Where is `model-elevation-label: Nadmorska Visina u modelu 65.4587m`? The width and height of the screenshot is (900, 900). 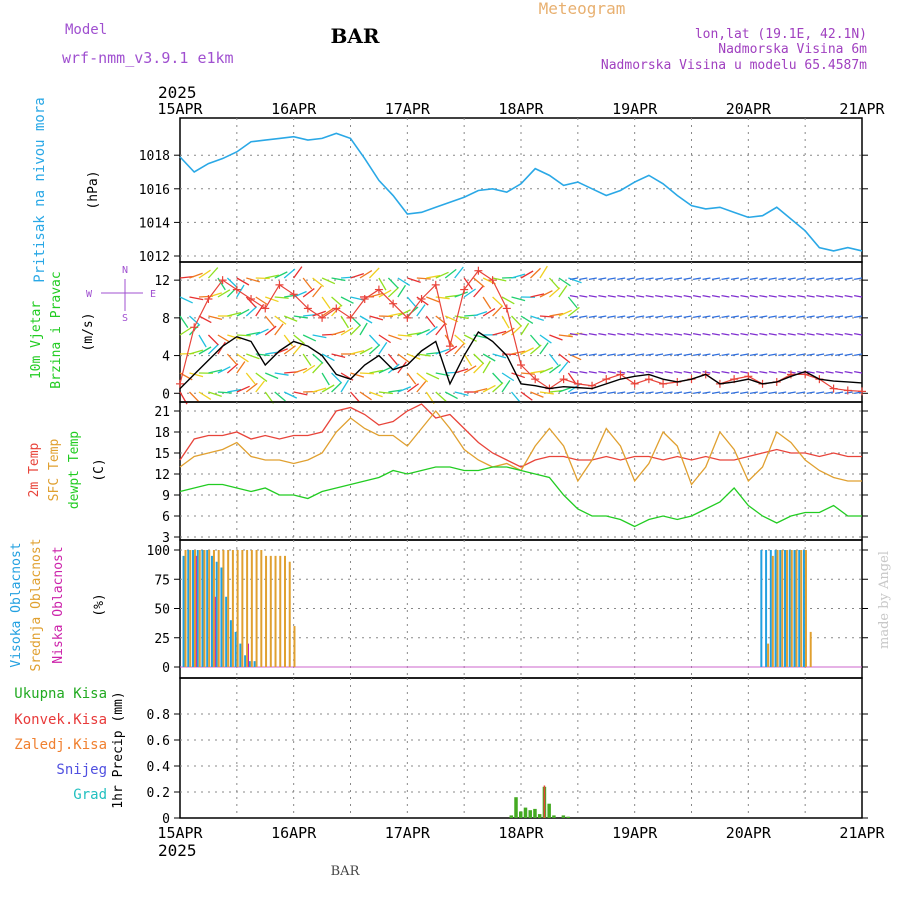
model-elevation-label: Nadmorska Visina u modelu 65.4587m is located at coordinates (734, 65).